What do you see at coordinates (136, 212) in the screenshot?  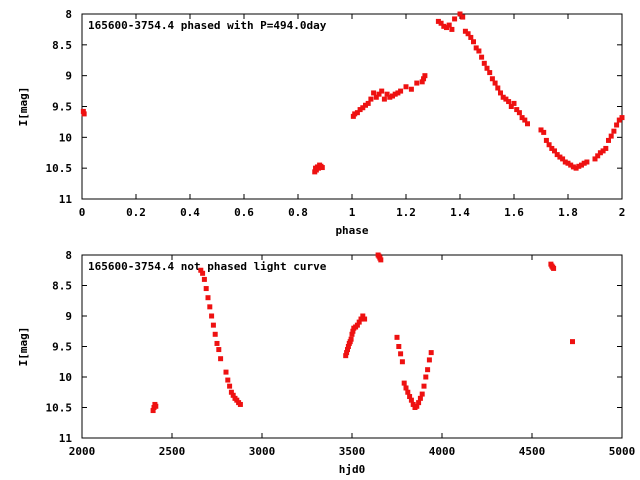 I see `phased-x-tick-label: 0.2` at bounding box center [136, 212].